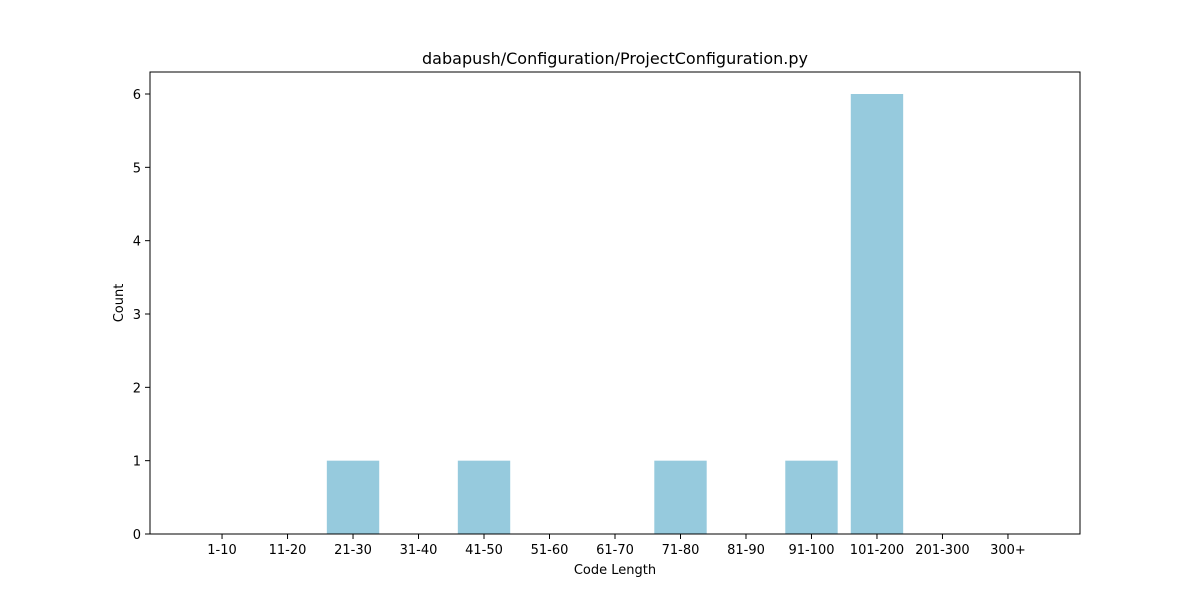 The height and width of the screenshot is (604, 1200). What do you see at coordinates (137, 242) in the screenshot?
I see `y-tick-label: 4` at bounding box center [137, 242].